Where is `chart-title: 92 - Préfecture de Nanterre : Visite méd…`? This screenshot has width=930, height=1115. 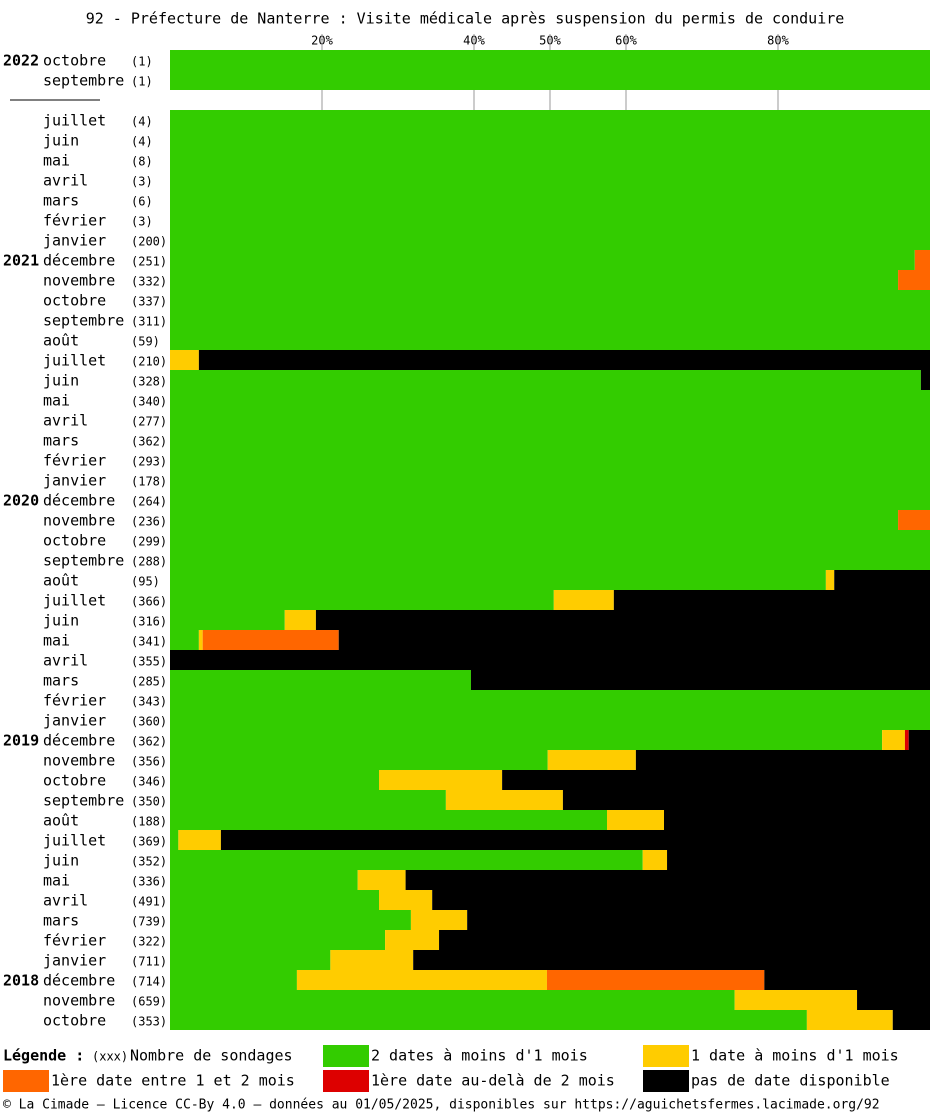 chart-title: 92 - Préfecture de Nanterre : Visite méd… is located at coordinates (465, 19).